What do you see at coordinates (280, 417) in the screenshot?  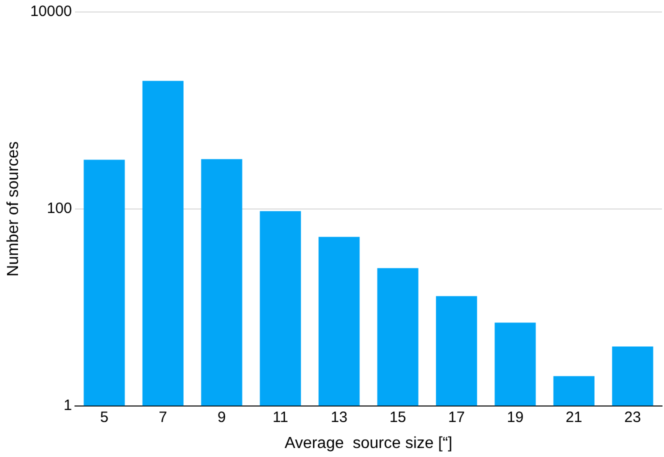 I see `x-tick-label: 11` at bounding box center [280, 417].